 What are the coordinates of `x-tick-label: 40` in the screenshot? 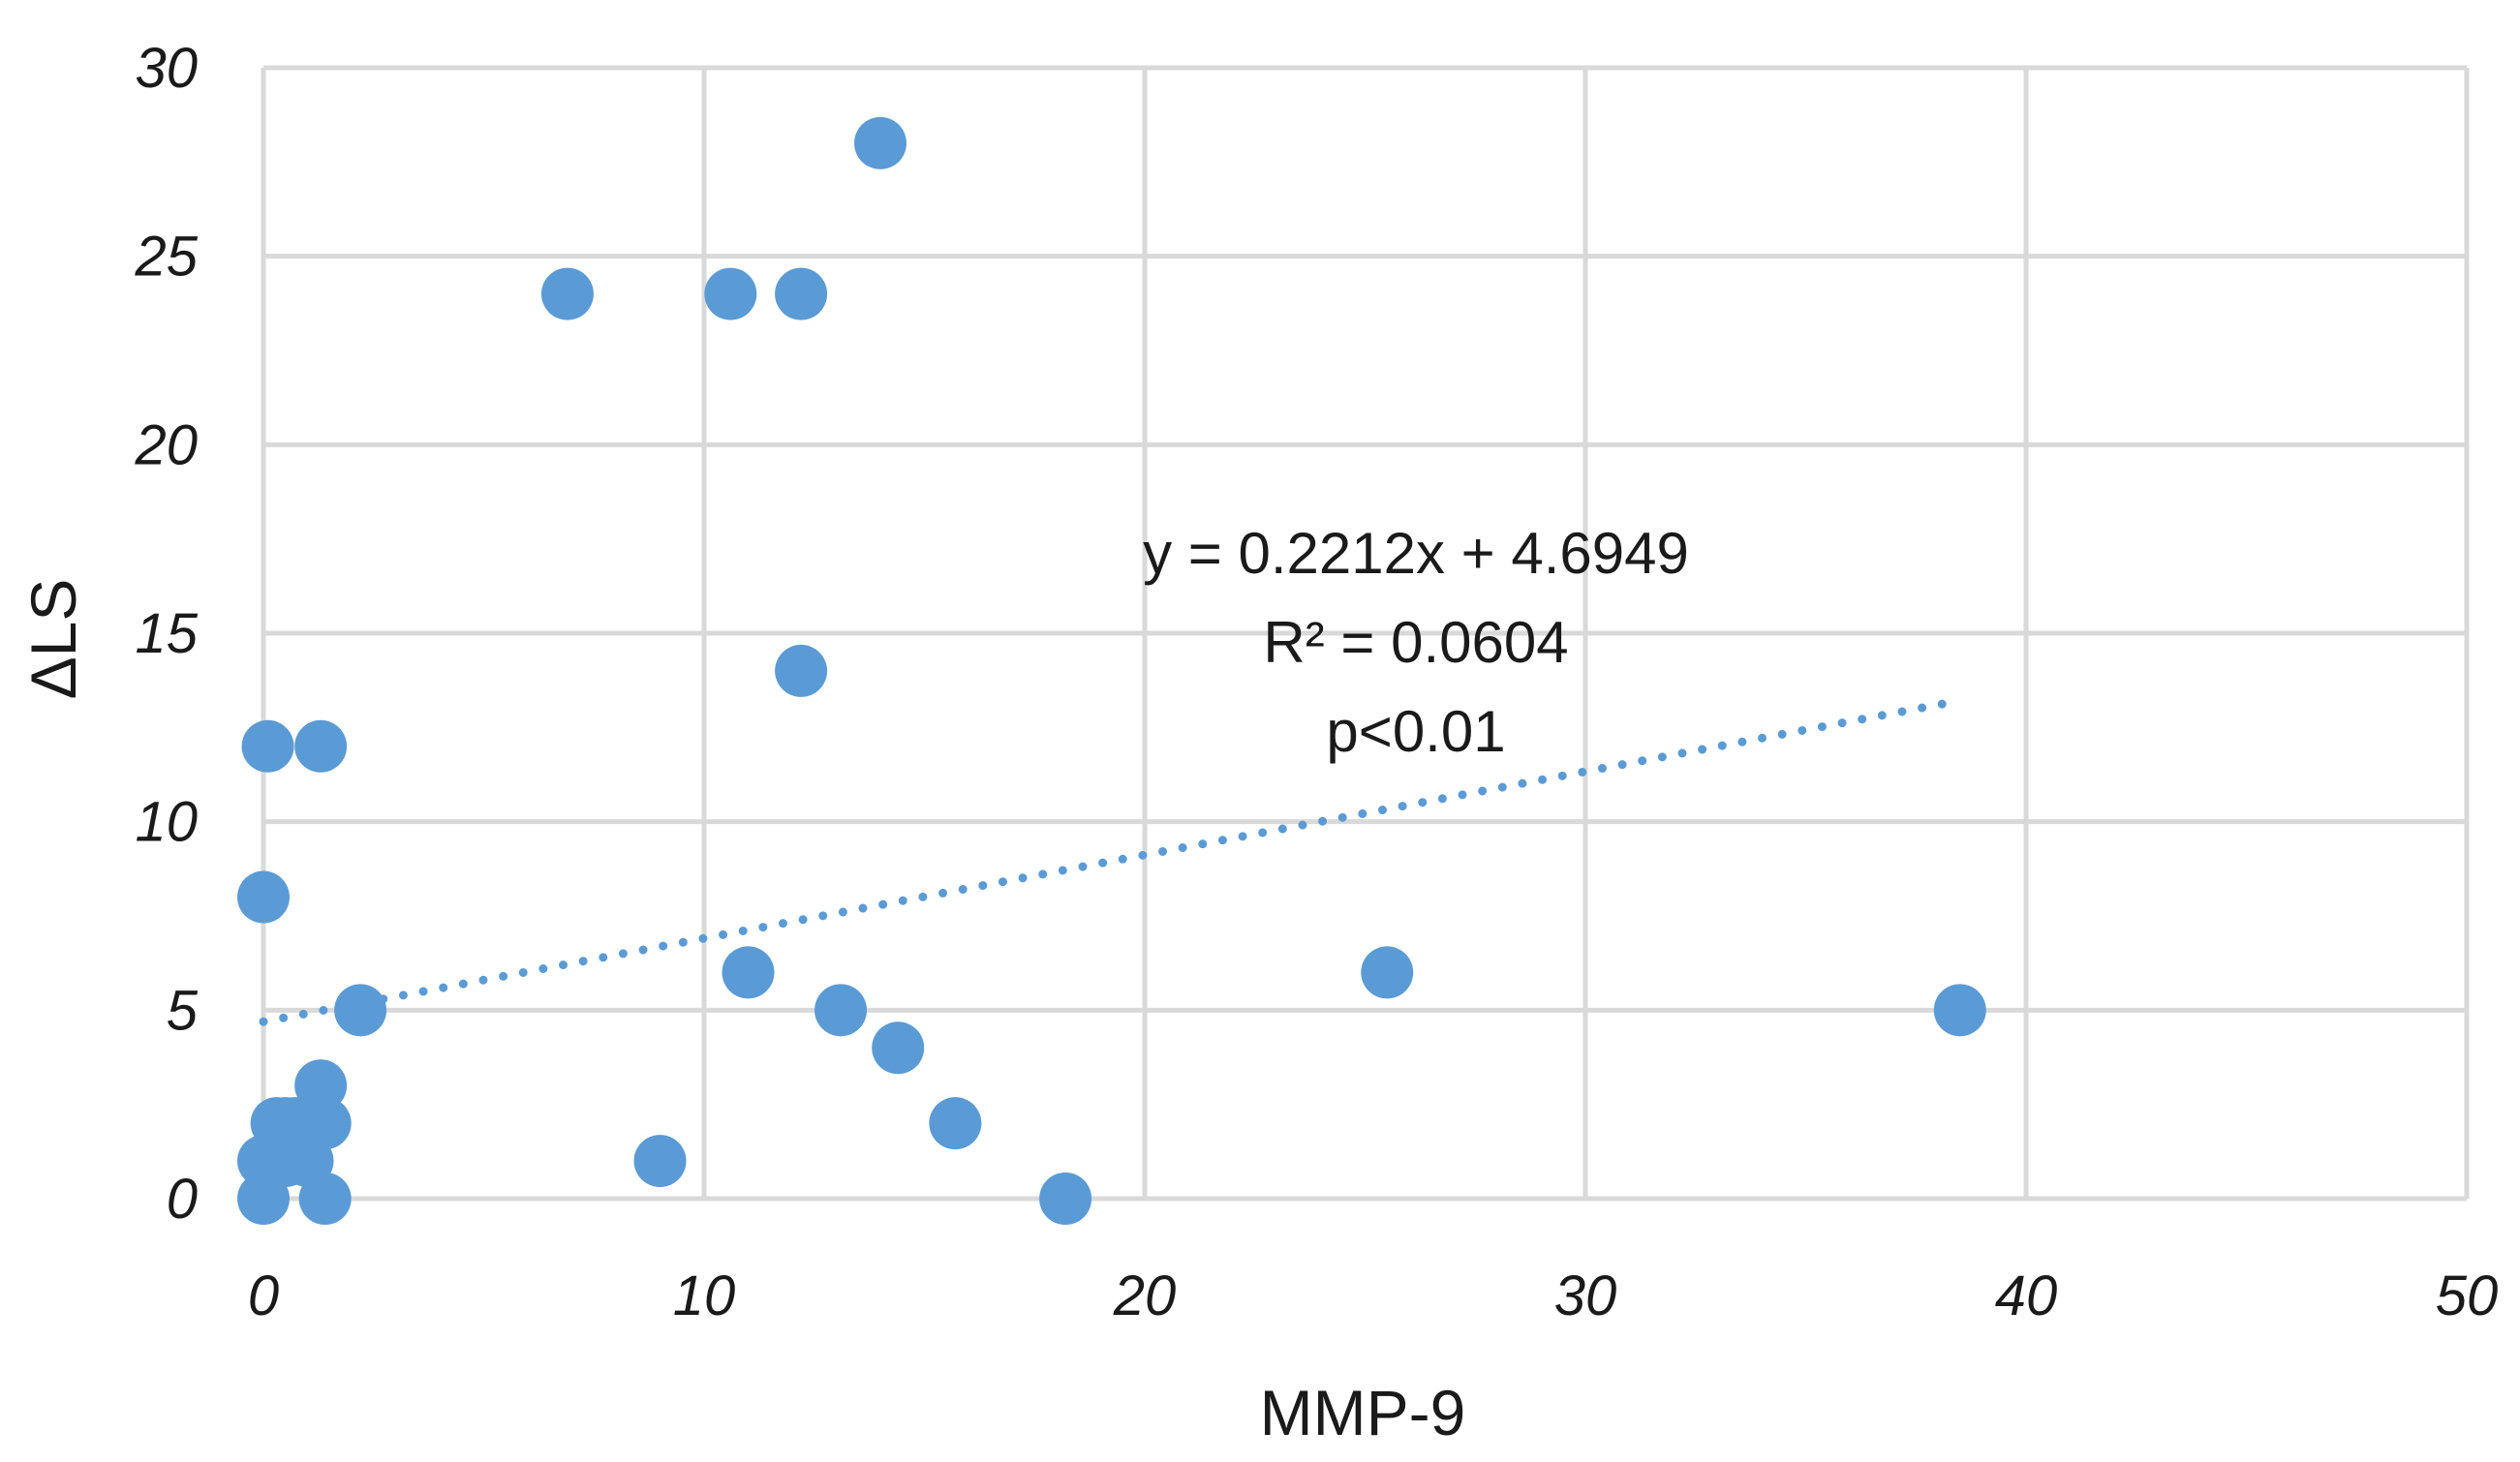 It's located at (2027, 1296).